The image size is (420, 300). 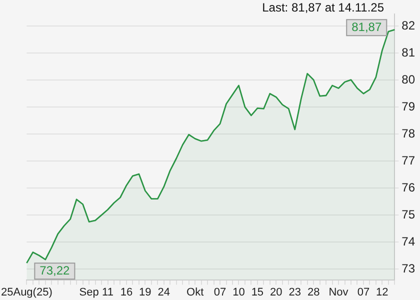 What do you see at coordinates (367, 27) in the screenshot?
I see `data-label: 81,87` at bounding box center [367, 27].